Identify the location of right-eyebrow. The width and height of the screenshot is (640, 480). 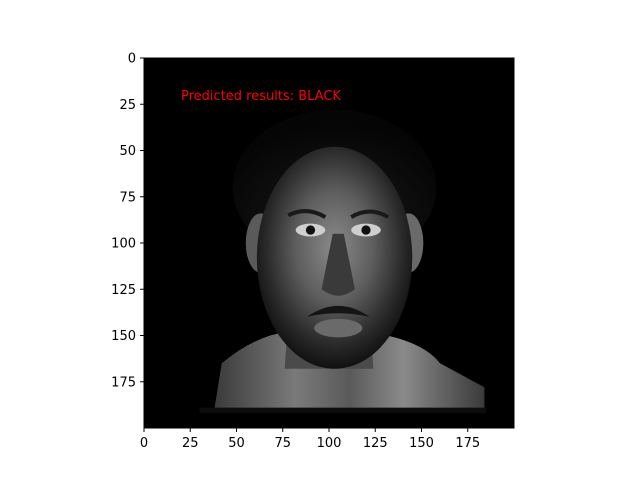
(370, 214).